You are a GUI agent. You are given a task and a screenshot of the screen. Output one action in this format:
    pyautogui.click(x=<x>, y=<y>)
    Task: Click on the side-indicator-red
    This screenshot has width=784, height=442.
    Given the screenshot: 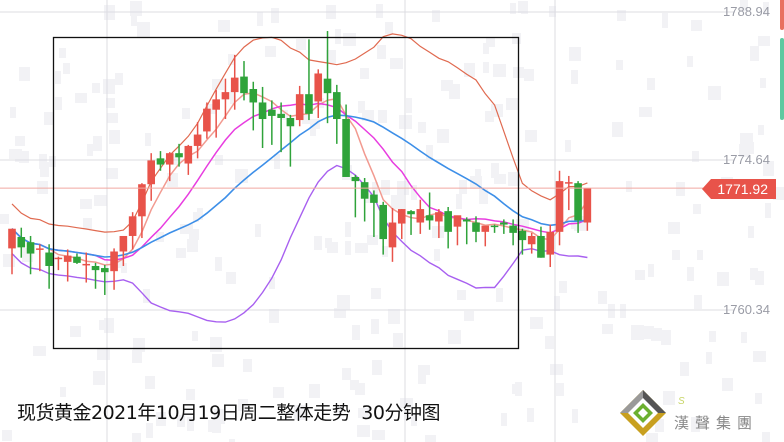 What is the action you would take?
    pyautogui.click(x=782, y=15)
    